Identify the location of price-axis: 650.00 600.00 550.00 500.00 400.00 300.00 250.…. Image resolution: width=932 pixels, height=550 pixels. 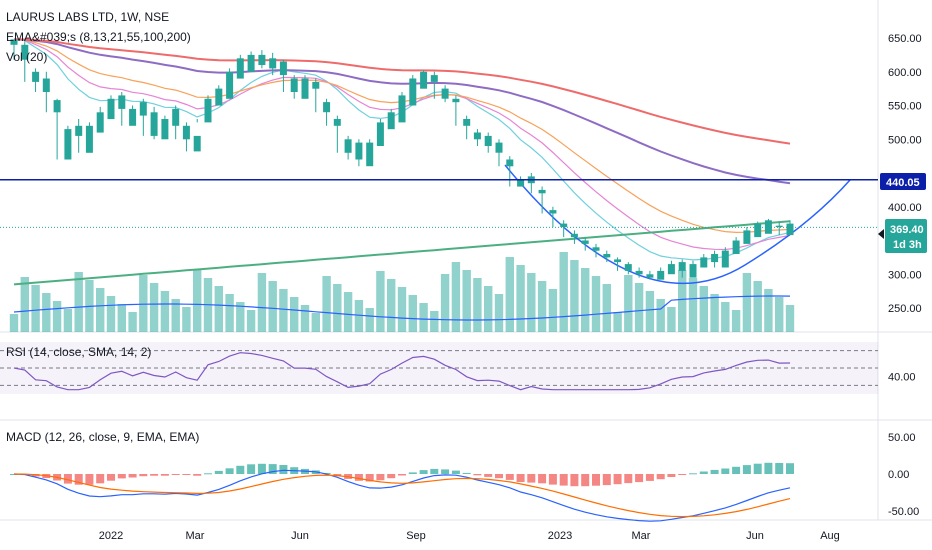
(905, 275).